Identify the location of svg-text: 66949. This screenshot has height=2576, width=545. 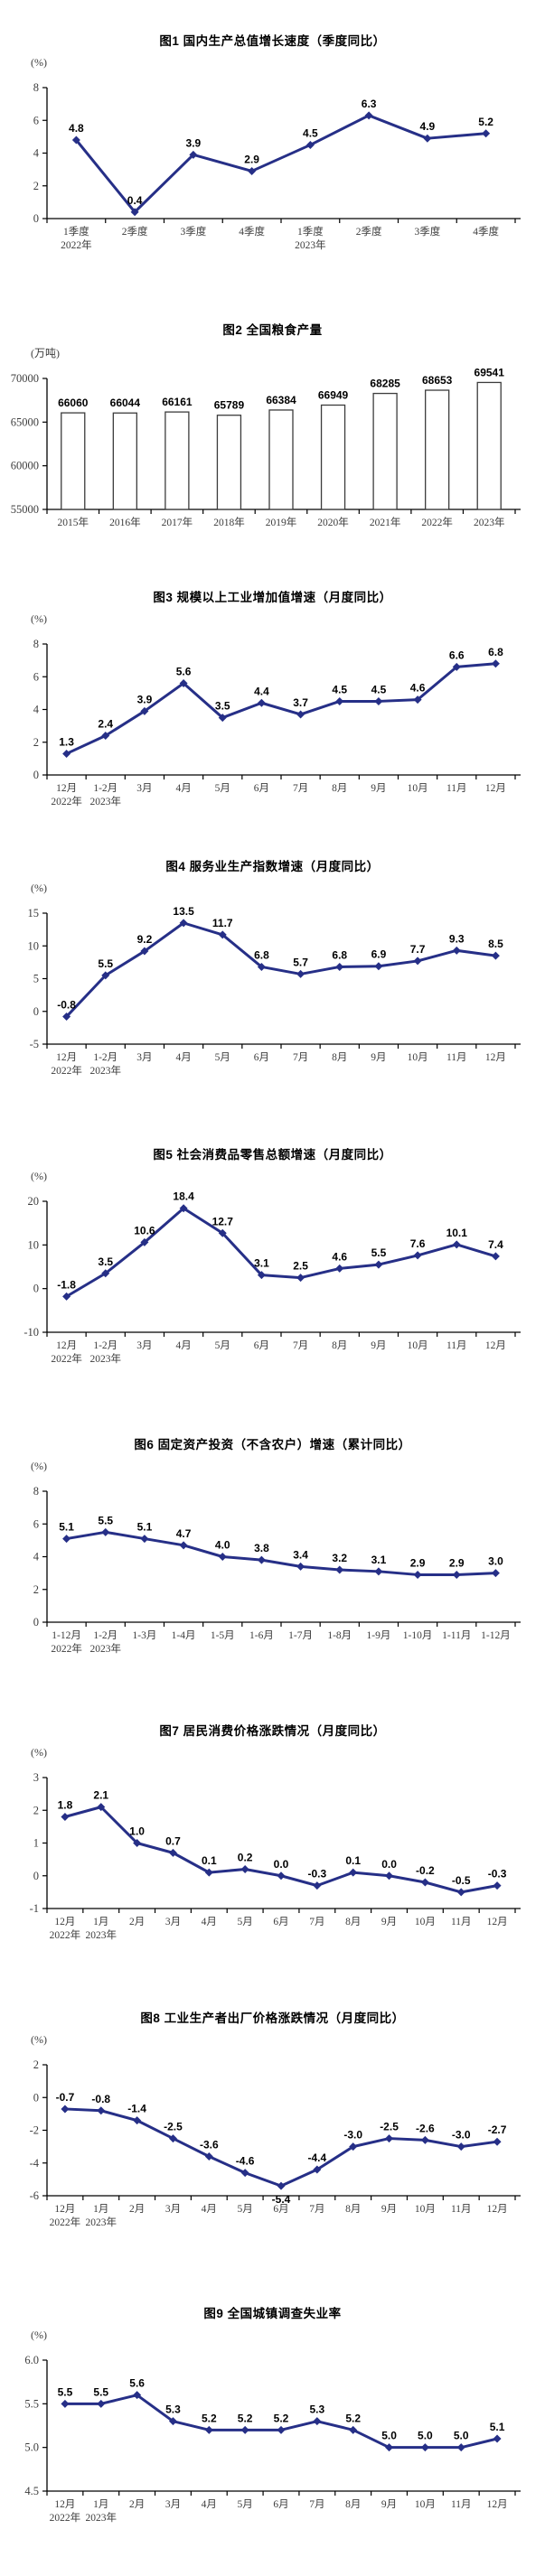
(333, 394).